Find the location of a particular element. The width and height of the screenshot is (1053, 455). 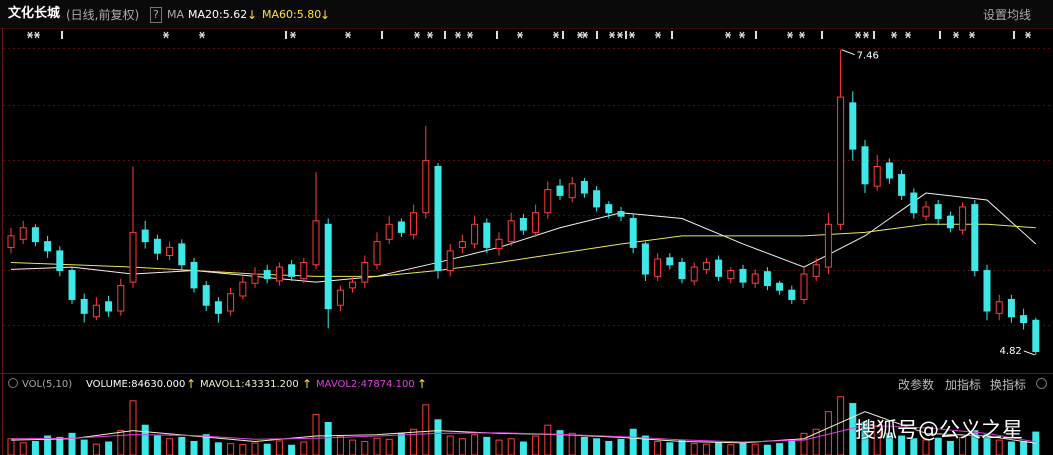

ma60-arrow: ↓ is located at coordinates (325, 15).